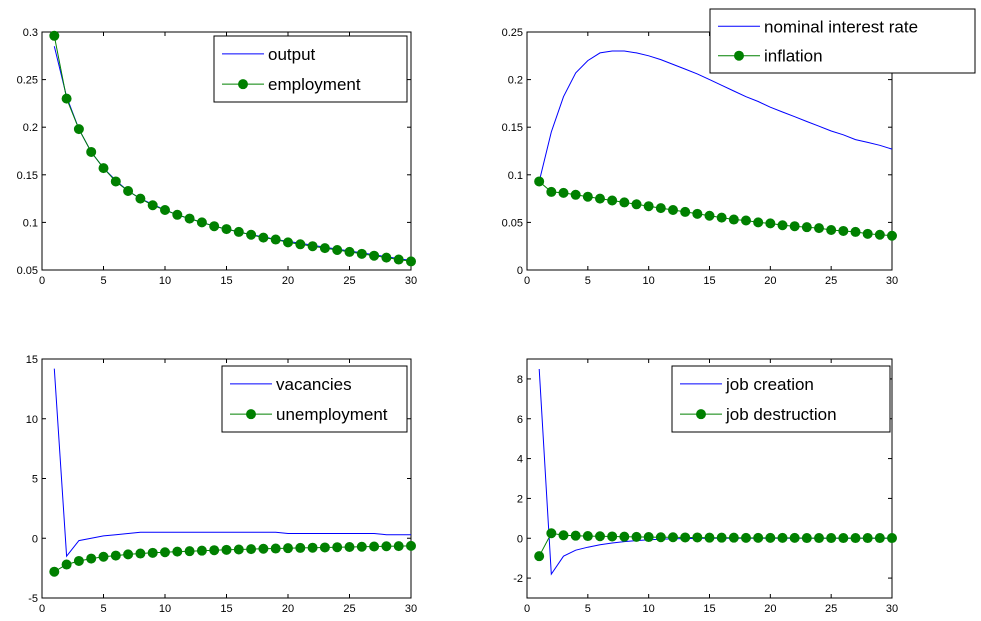  I want to click on y-tick-label: 5, so click(35, 480).